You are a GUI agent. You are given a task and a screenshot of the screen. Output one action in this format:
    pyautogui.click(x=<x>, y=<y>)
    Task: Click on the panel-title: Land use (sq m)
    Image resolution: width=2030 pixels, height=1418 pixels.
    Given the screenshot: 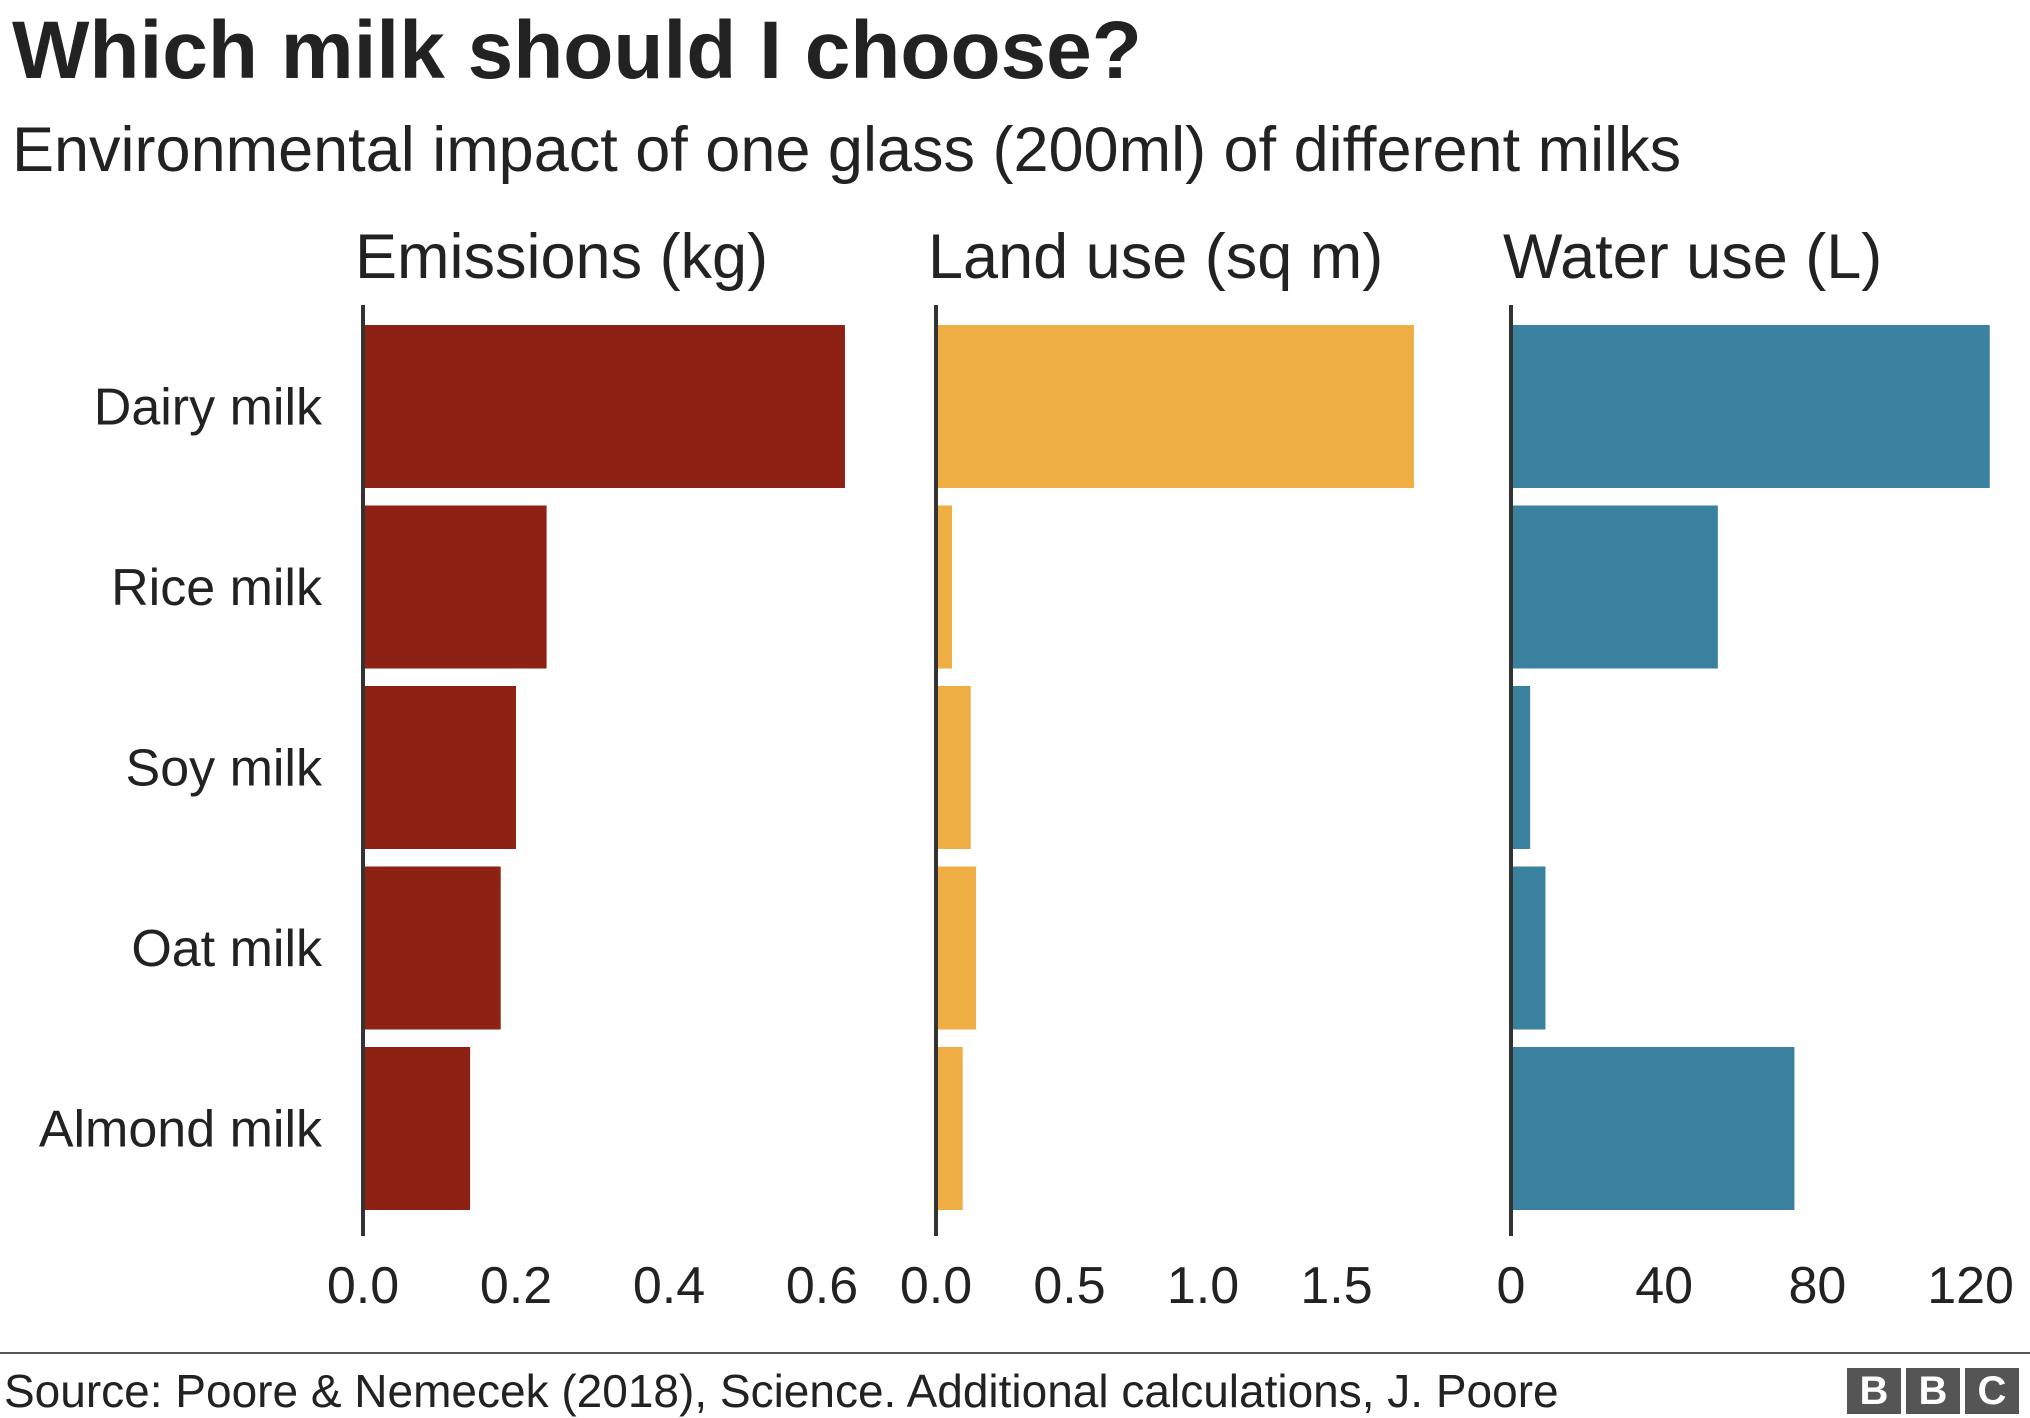 What is the action you would take?
    pyautogui.click(x=1155, y=257)
    